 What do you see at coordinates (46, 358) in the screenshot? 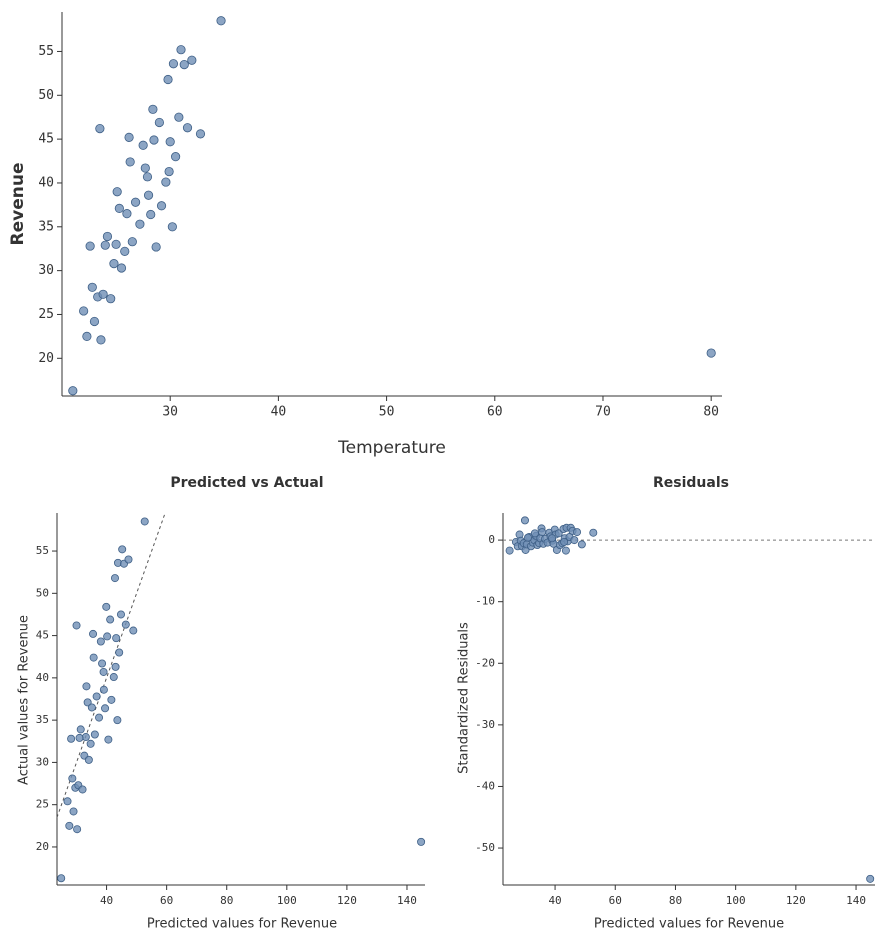
I see `y-tick-label: 20` at bounding box center [46, 358].